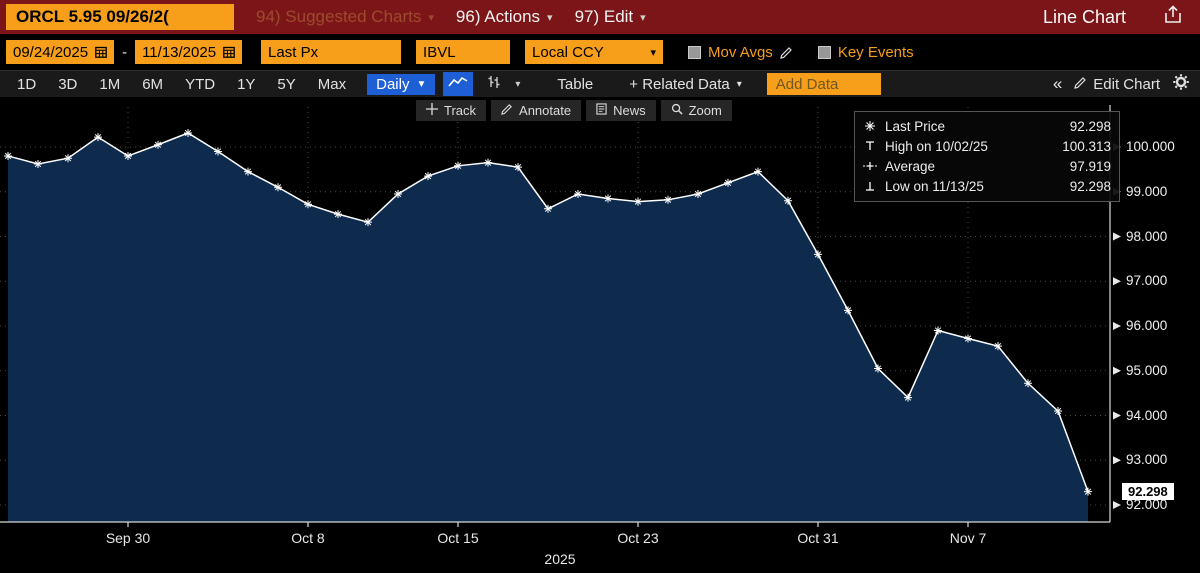 This screenshot has height=573, width=1200. I want to click on table-button: Table, so click(575, 84).